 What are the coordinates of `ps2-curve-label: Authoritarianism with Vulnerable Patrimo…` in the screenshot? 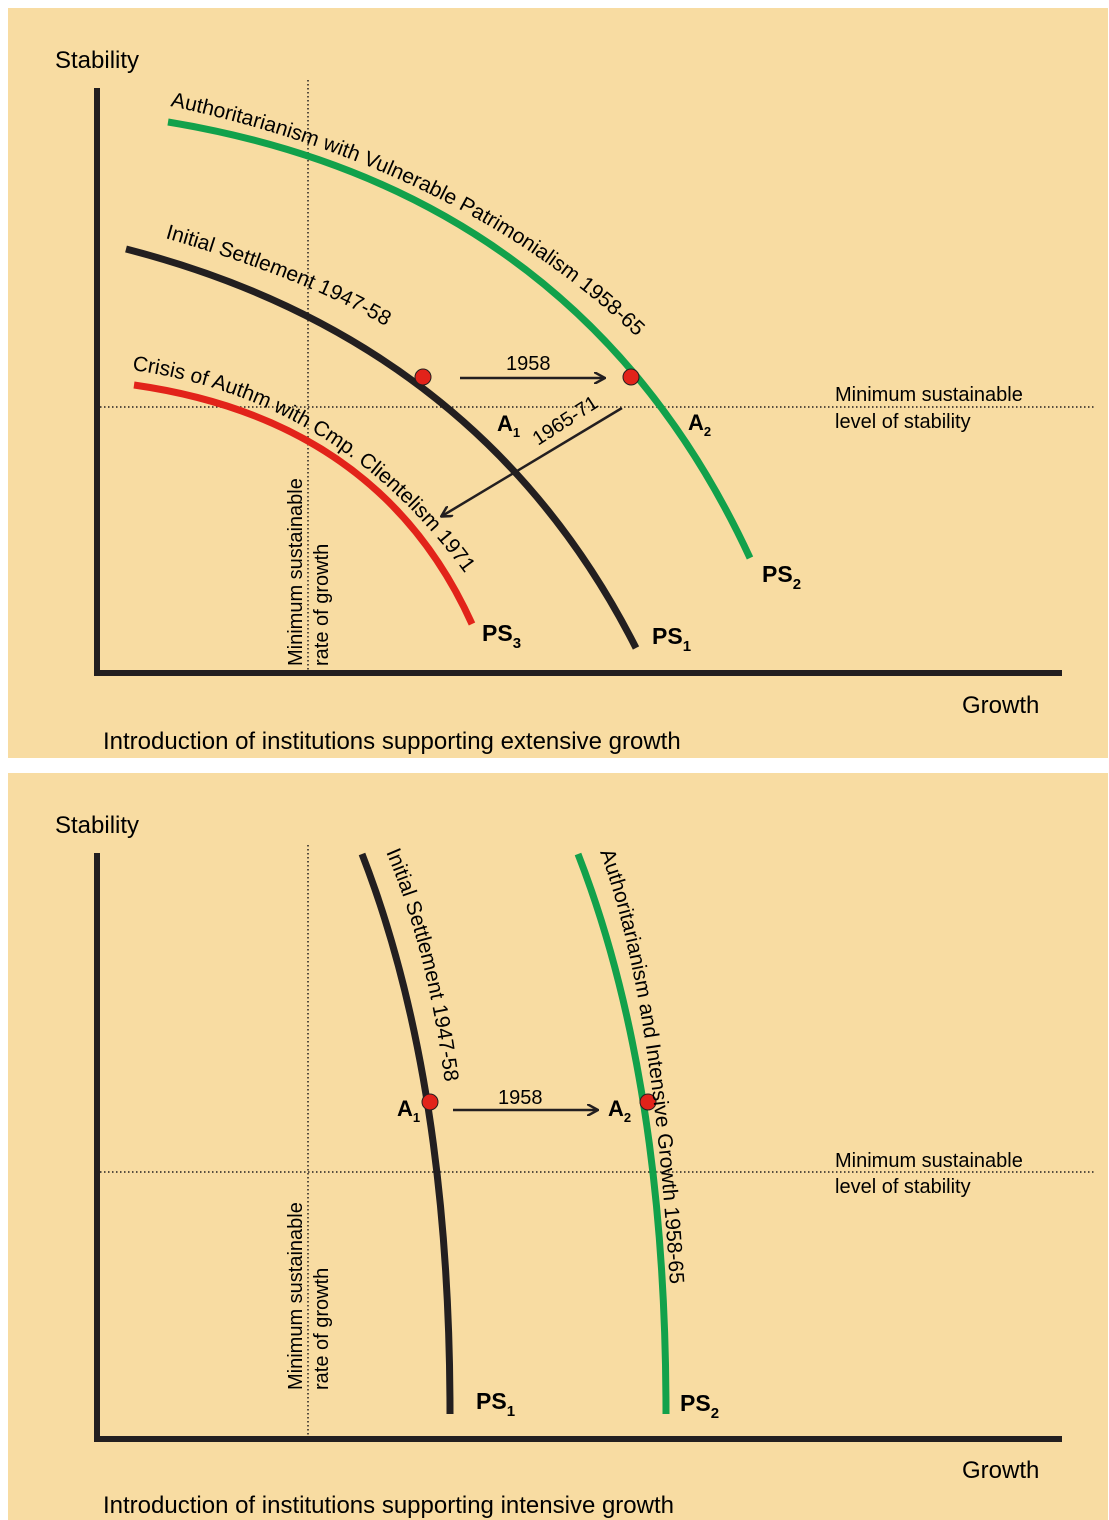 It's located at (409, 214).